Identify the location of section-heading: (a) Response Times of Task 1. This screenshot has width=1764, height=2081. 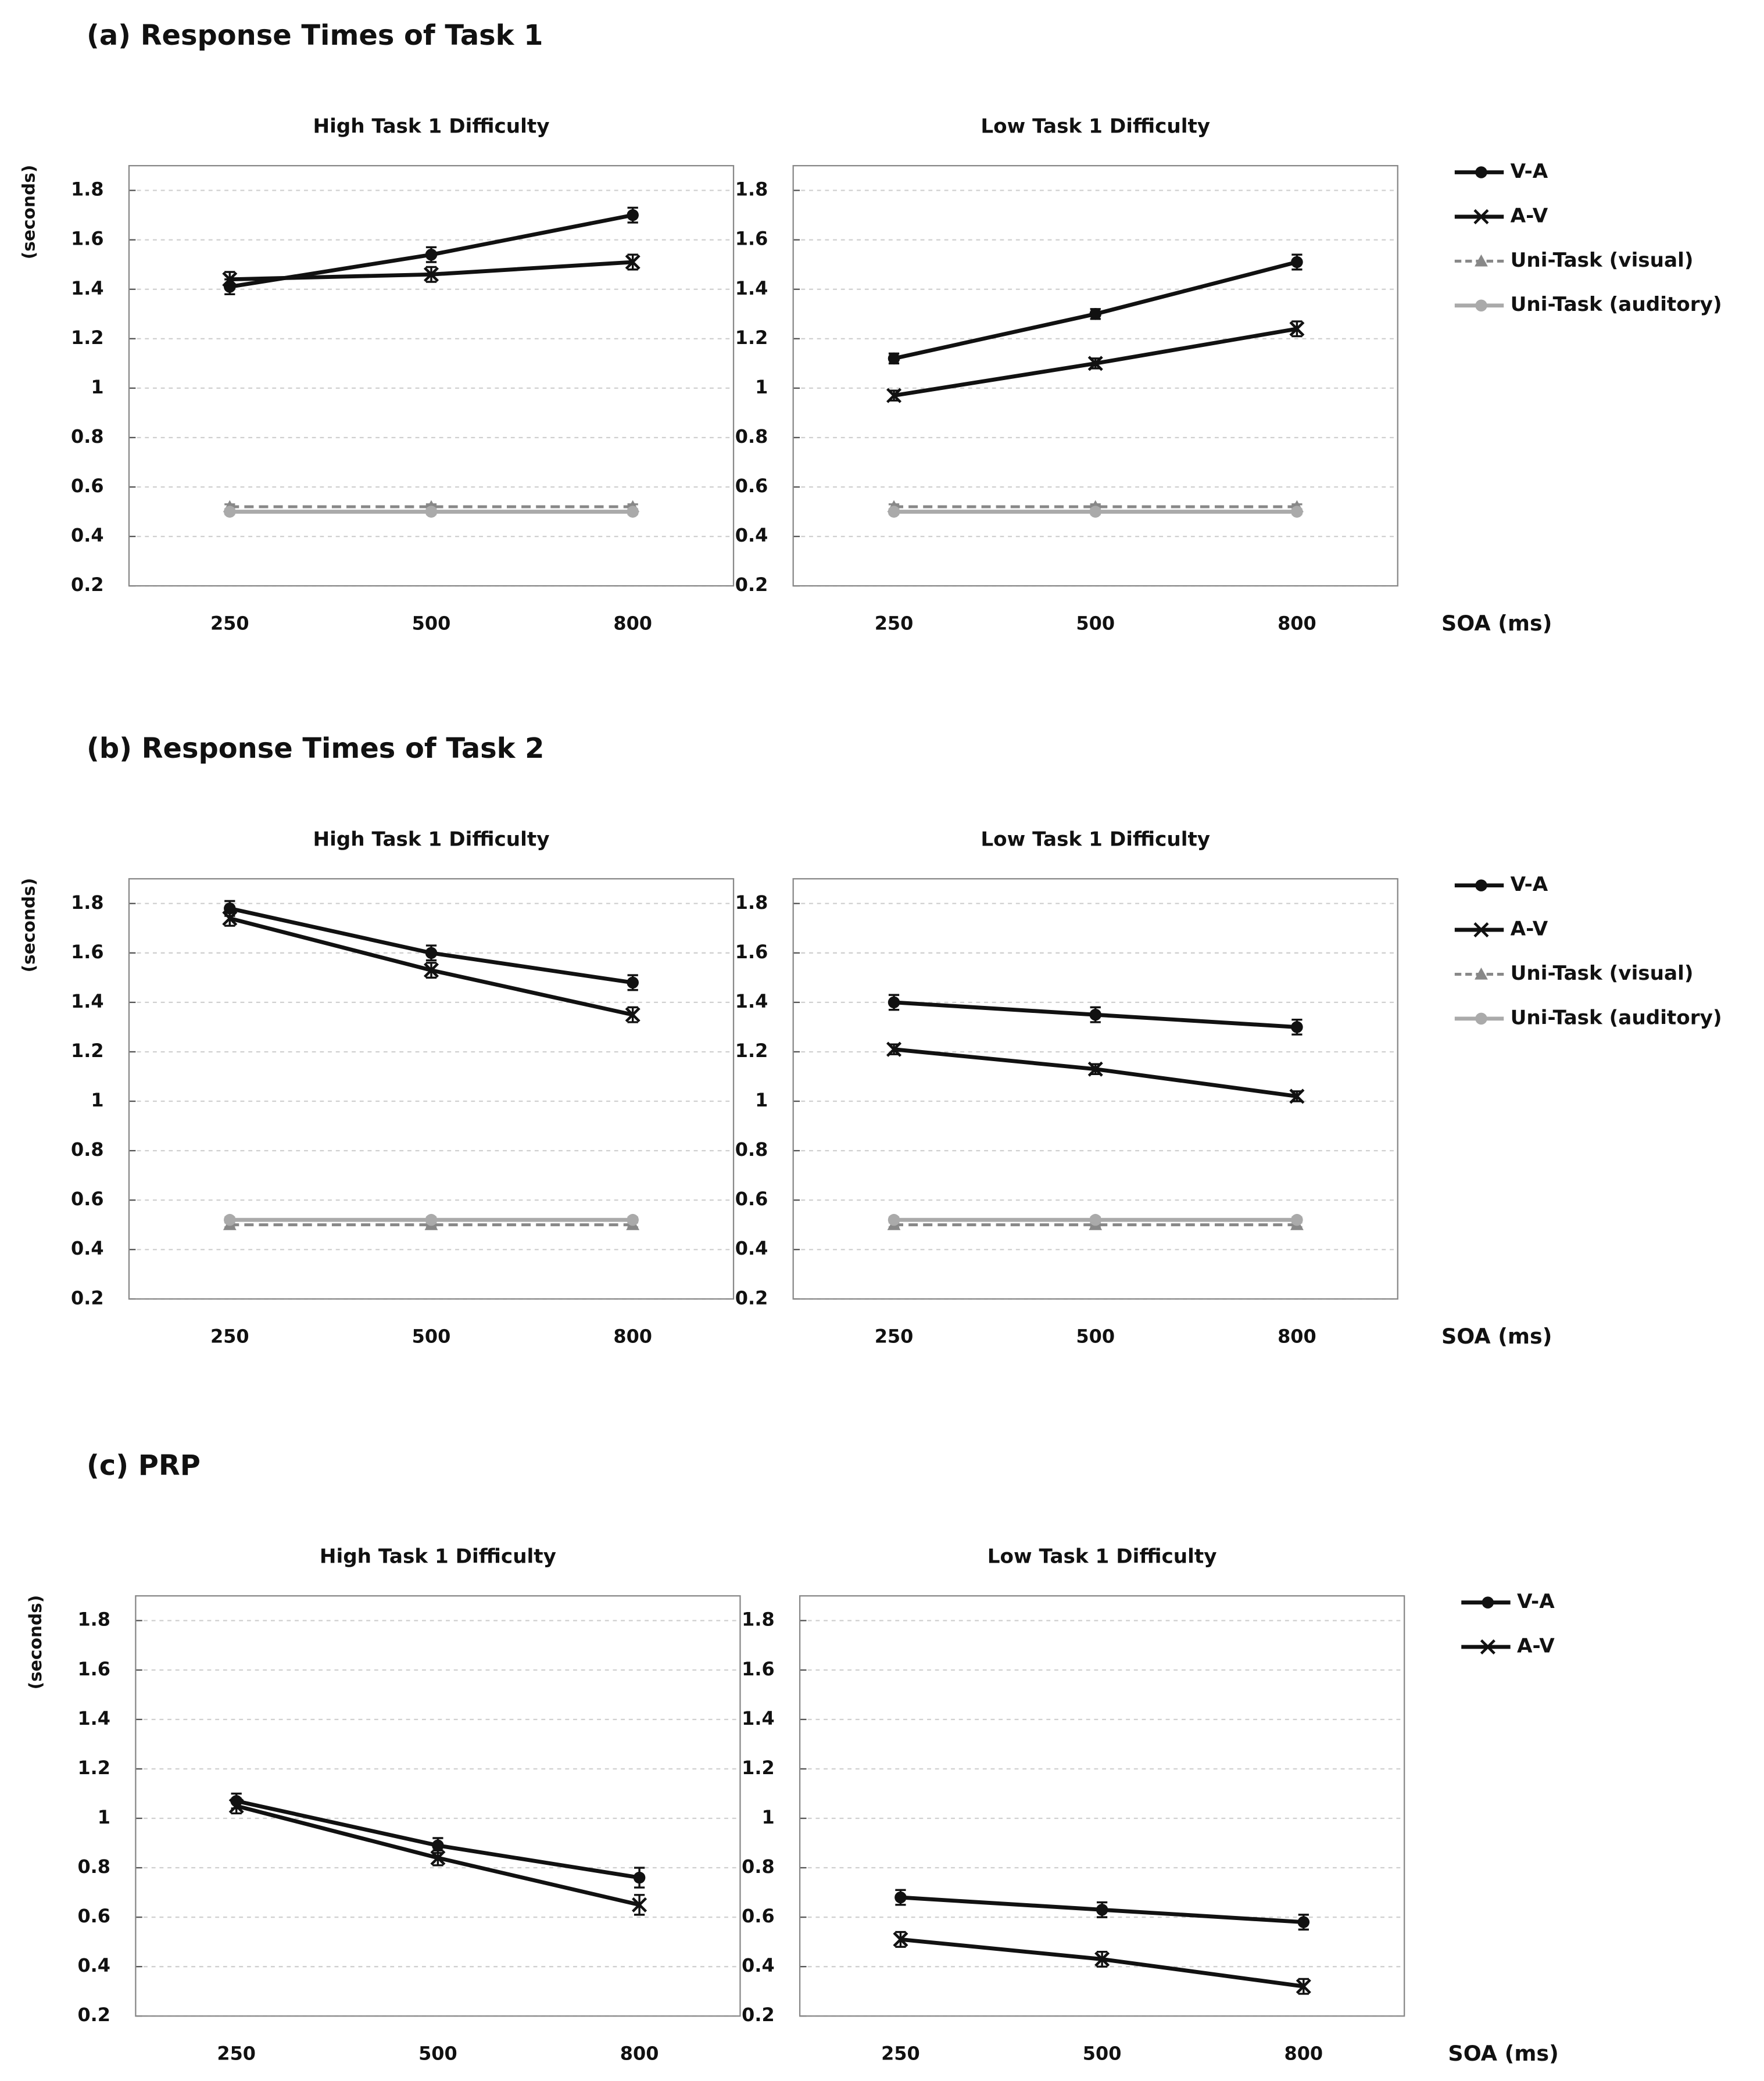
(315, 36).